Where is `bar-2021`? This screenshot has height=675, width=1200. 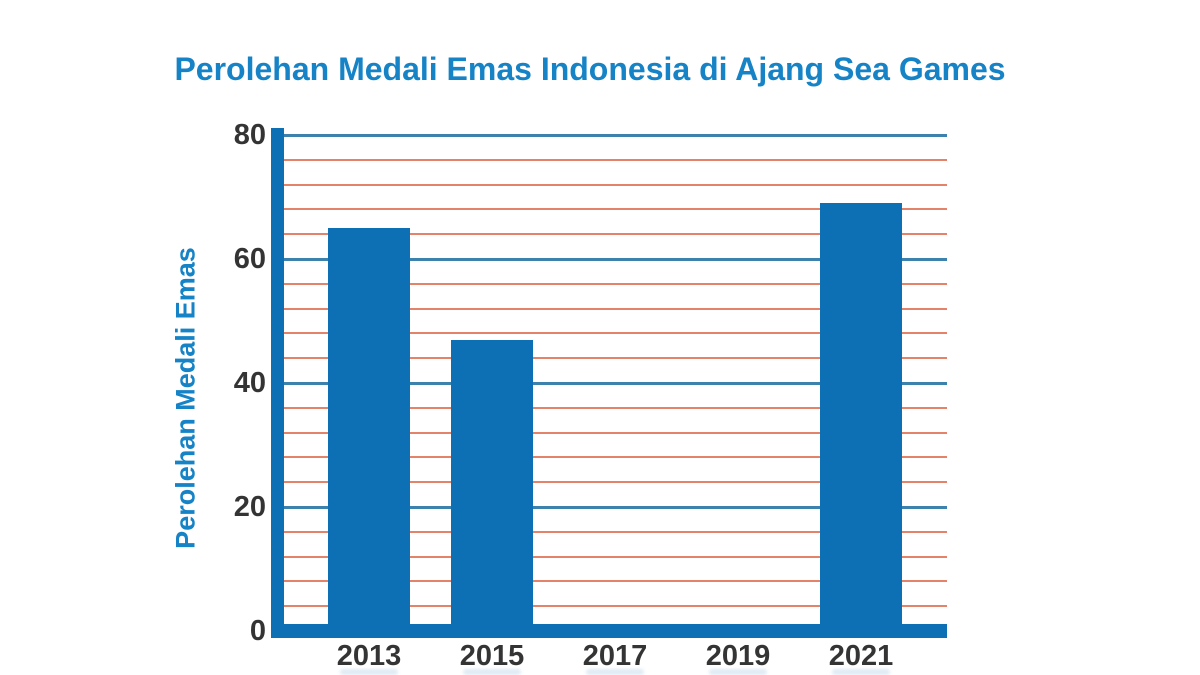
bar-2021 is located at coordinates (861, 420).